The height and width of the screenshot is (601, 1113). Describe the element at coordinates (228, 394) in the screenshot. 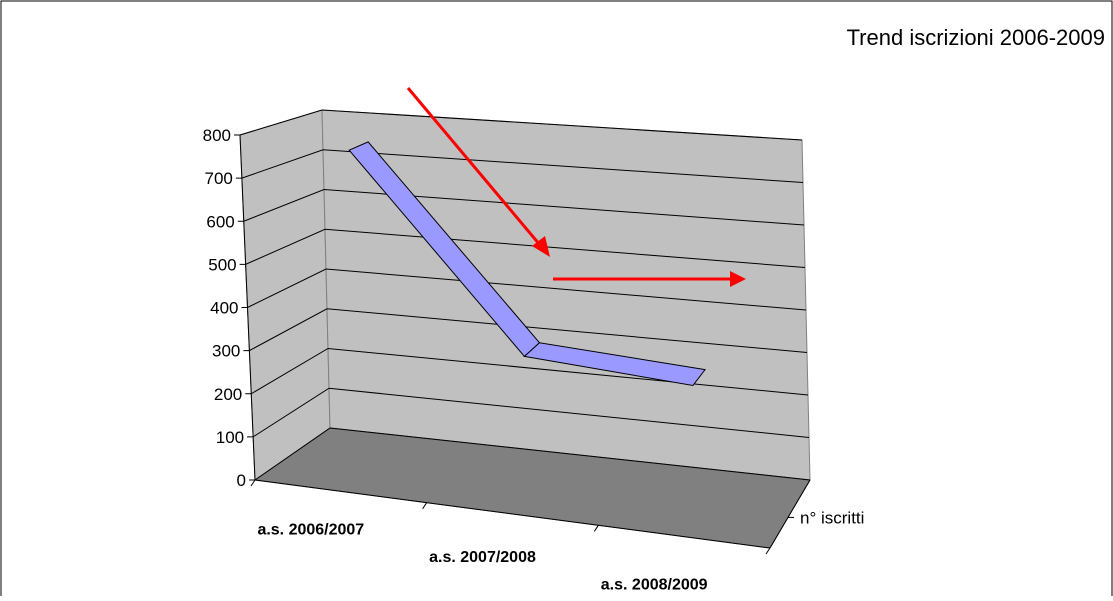

I see `y-tick-label: 200` at that location.